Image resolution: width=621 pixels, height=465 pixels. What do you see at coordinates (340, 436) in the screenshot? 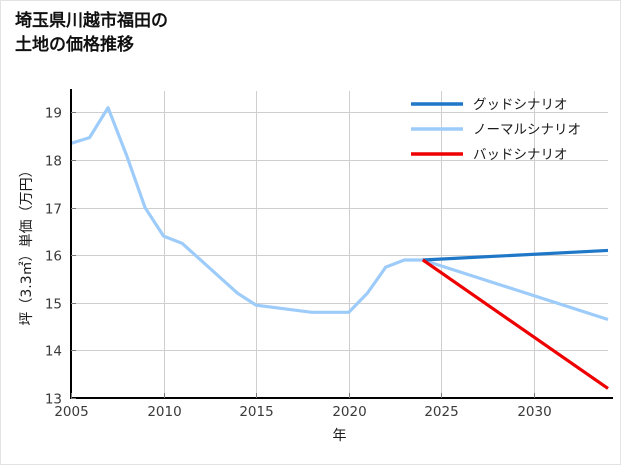
I see `x-axis-title: 年` at bounding box center [340, 436].